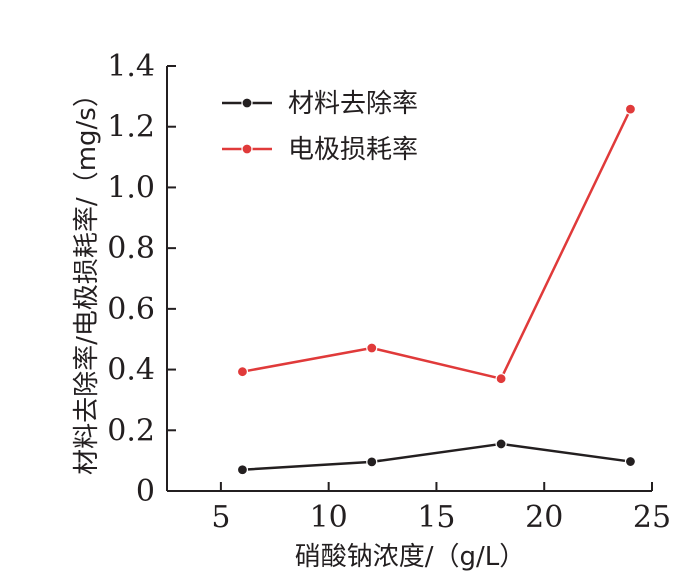 The width and height of the screenshot is (694, 588). I want to click on x-axis-title: 硝酸钠浓度/（g/L）, so click(410, 557).